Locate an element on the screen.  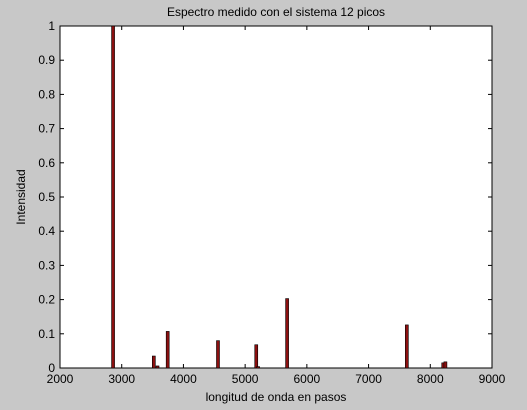
x-tick-label: 7000 is located at coordinates (368, 379).